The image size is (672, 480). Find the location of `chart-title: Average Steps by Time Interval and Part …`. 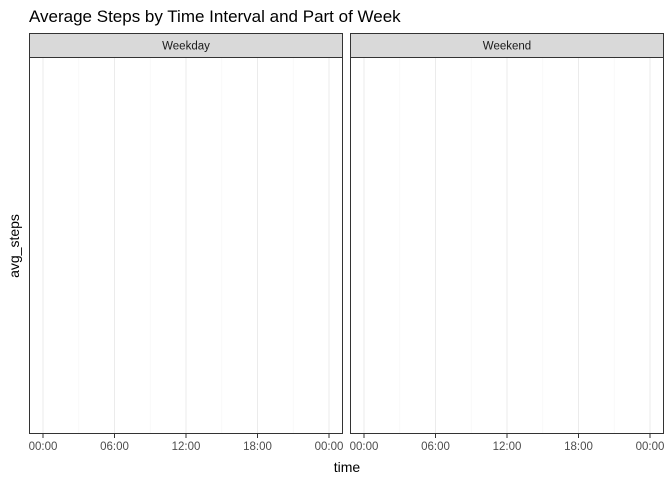

chart-title: Average Steps by Time Interval and Part … is located at coordinates (215, 16).